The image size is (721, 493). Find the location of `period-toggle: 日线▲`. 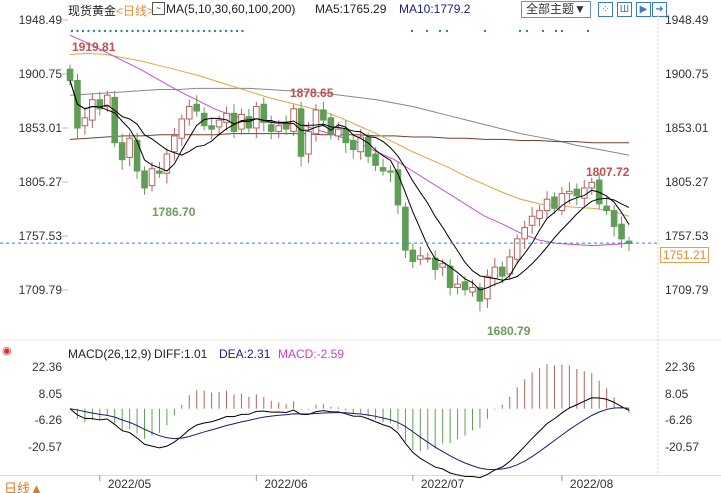

period-toggle: 日线▲ is located at coordinates (23, 487).